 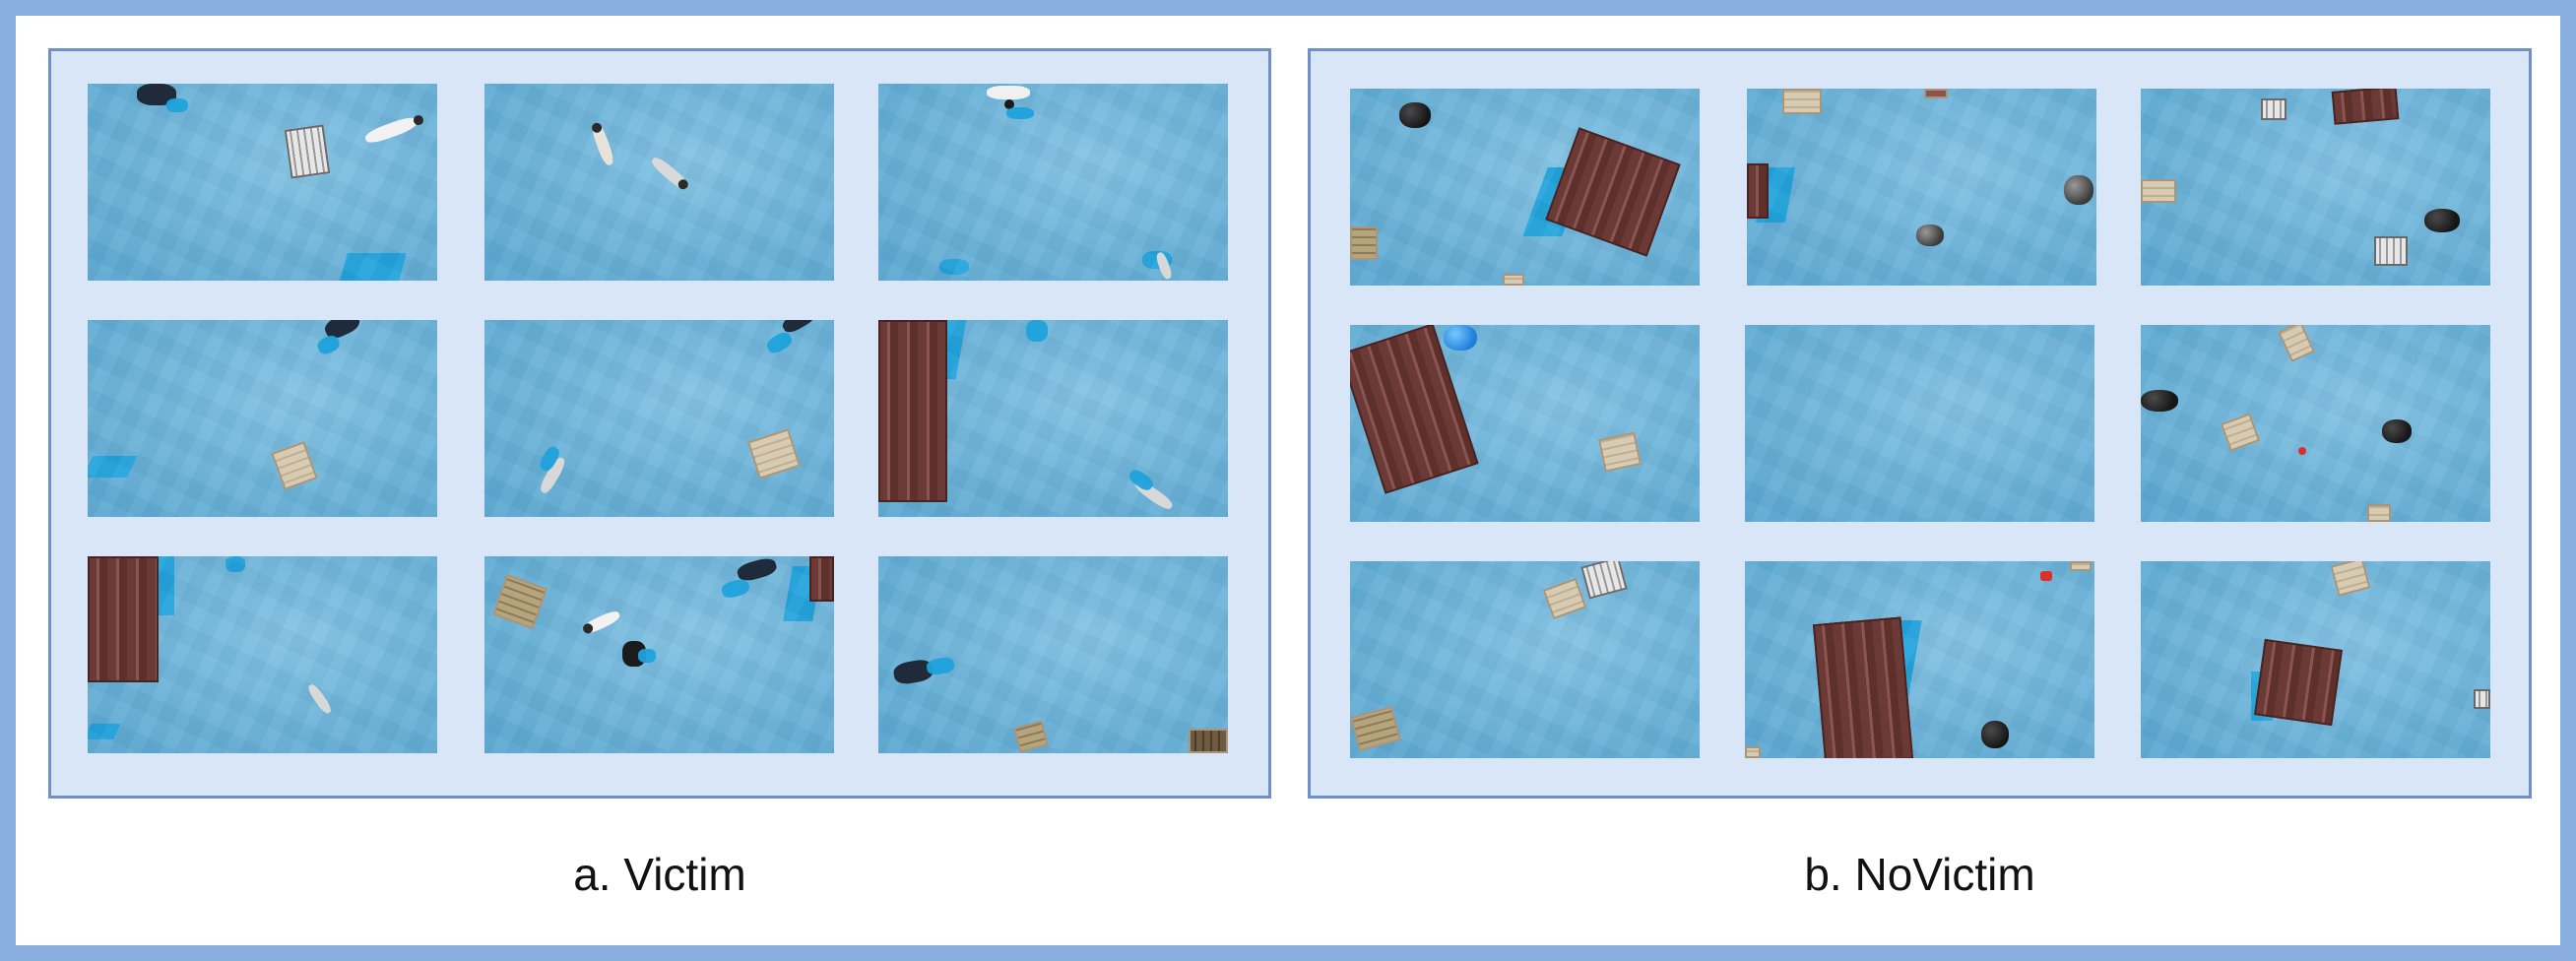 What do you see at coordinates (659, 874) in the screenshot?
I see `victim-caption: a. Victim` at bounding box center [659, 874].